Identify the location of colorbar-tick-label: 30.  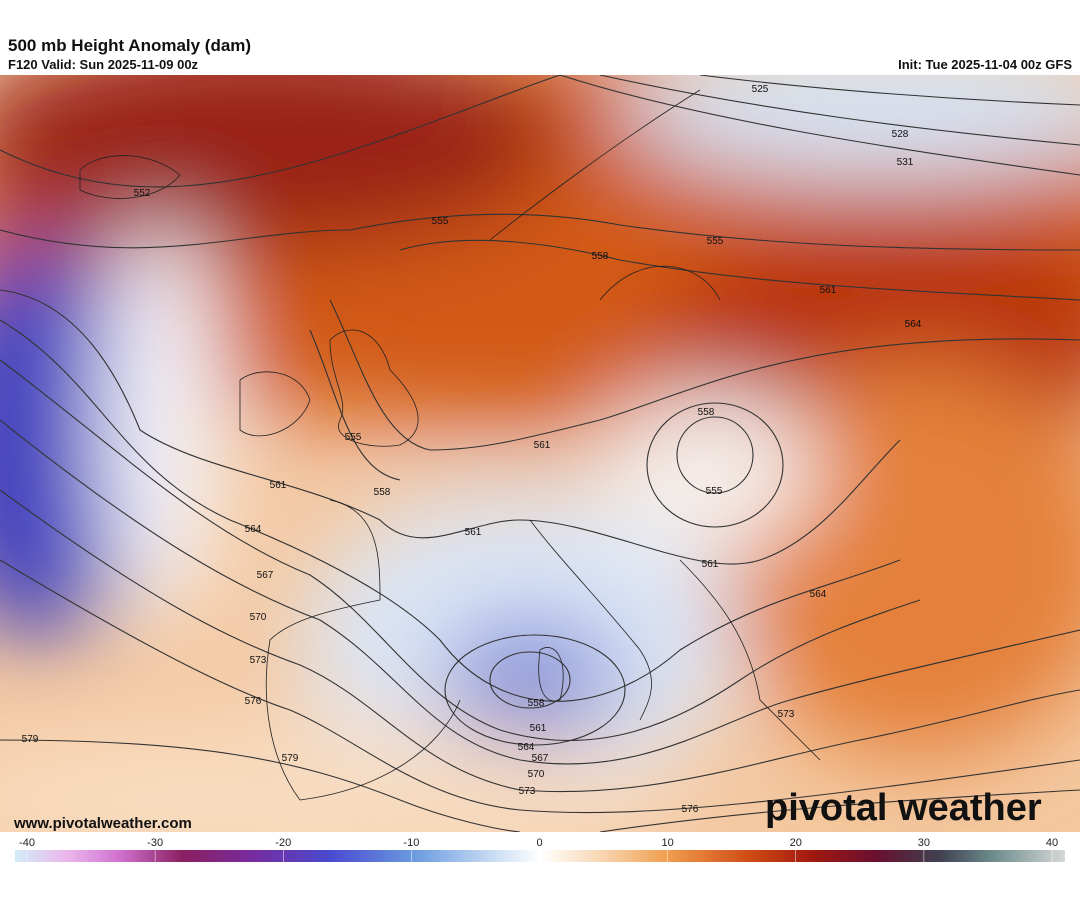
(924, 843).